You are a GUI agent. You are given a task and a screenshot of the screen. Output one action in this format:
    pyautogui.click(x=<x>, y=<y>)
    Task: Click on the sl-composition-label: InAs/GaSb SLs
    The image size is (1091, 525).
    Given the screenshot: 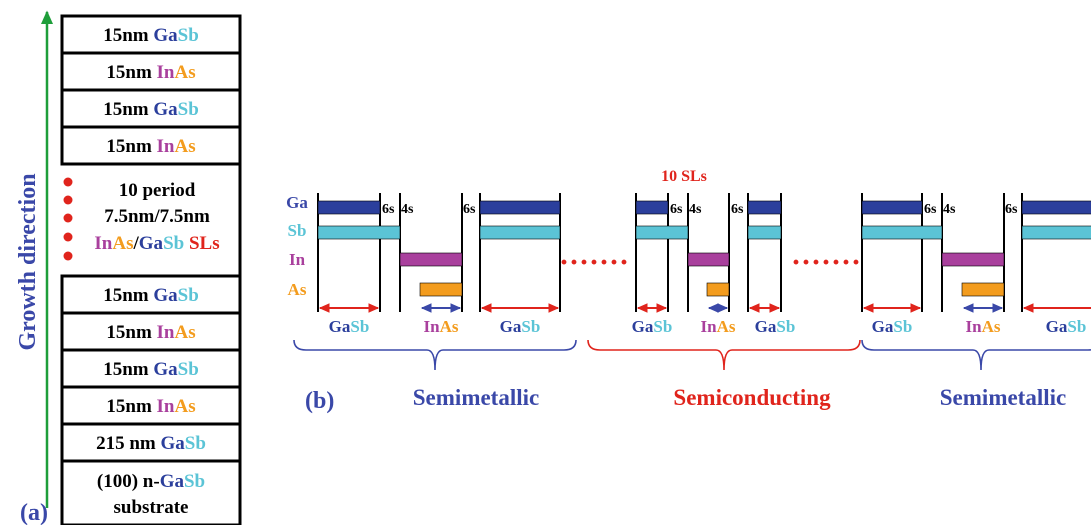 What is the action you would take?
    pyautogui.click(x=156, y=243)
    